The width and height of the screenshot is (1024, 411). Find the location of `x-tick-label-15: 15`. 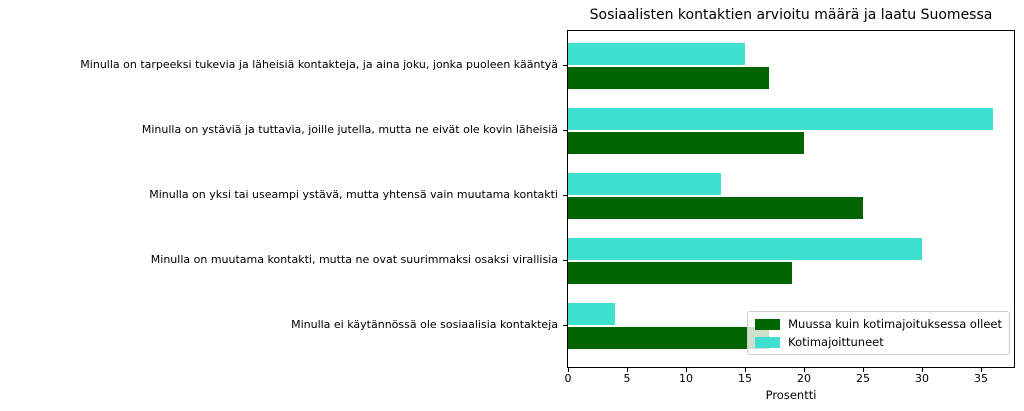

x-tick-label-15: 15 is located at coordinates (745, 378).